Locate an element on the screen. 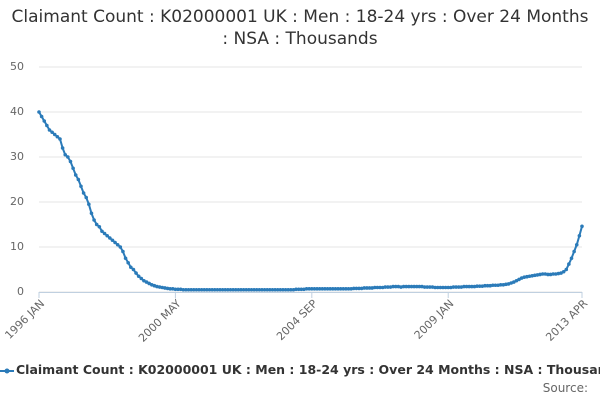 The height and width of the screenshot is (400, 600). y-tick-label: 0 is located at coordinates (20, 291).